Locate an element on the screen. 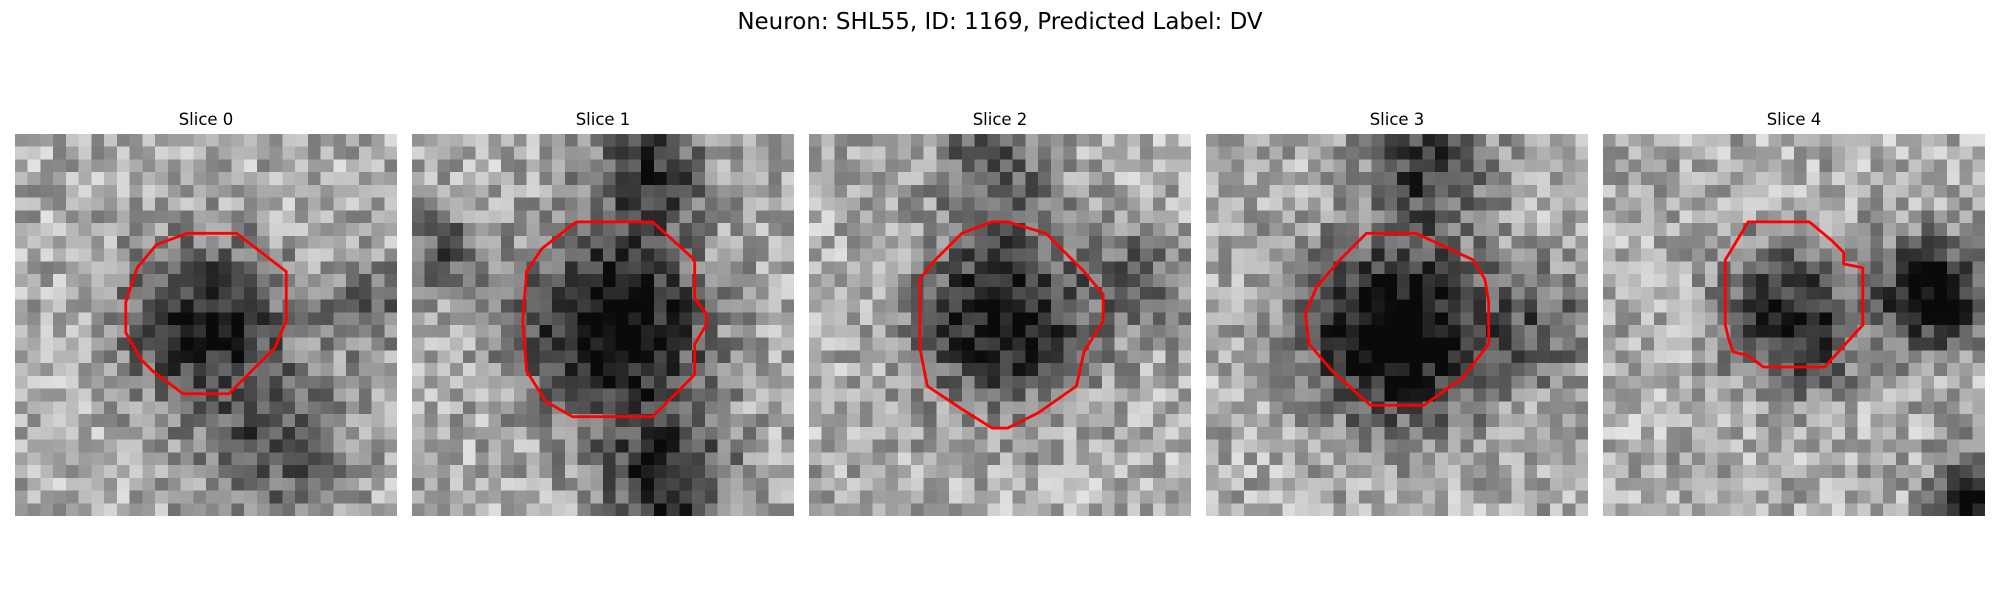 This screenshot has width=2000, height=600. slice-title-1: Slice 1 is located at coordinates (603, 119).